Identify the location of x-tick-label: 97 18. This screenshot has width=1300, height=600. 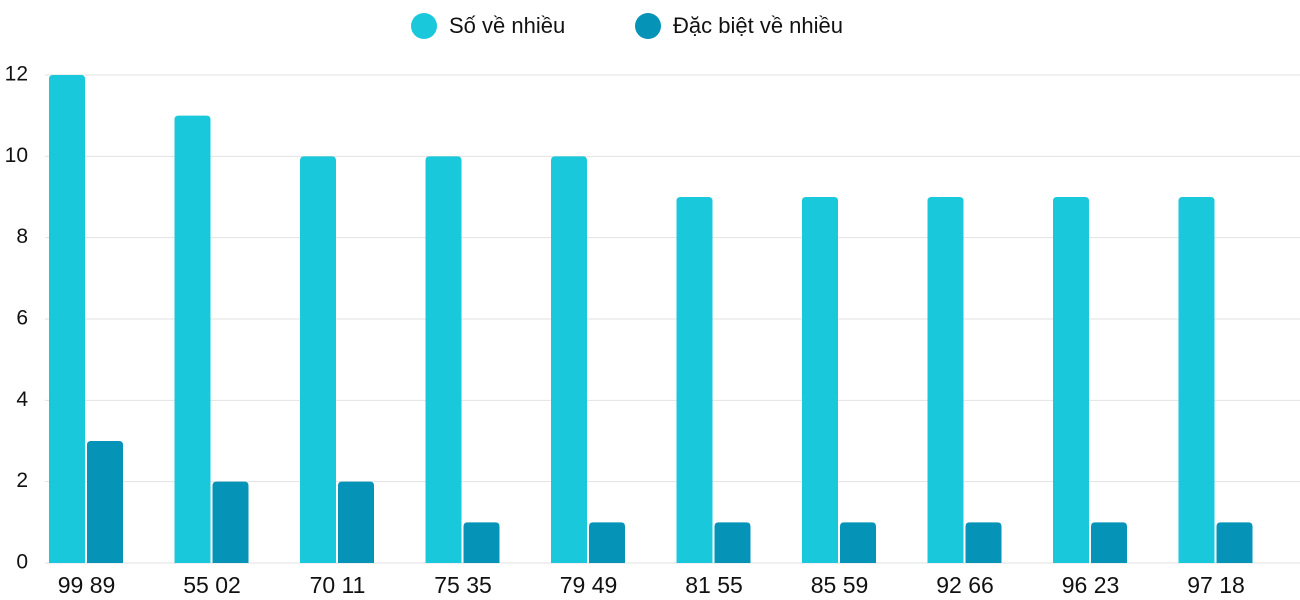
(1216, 585).